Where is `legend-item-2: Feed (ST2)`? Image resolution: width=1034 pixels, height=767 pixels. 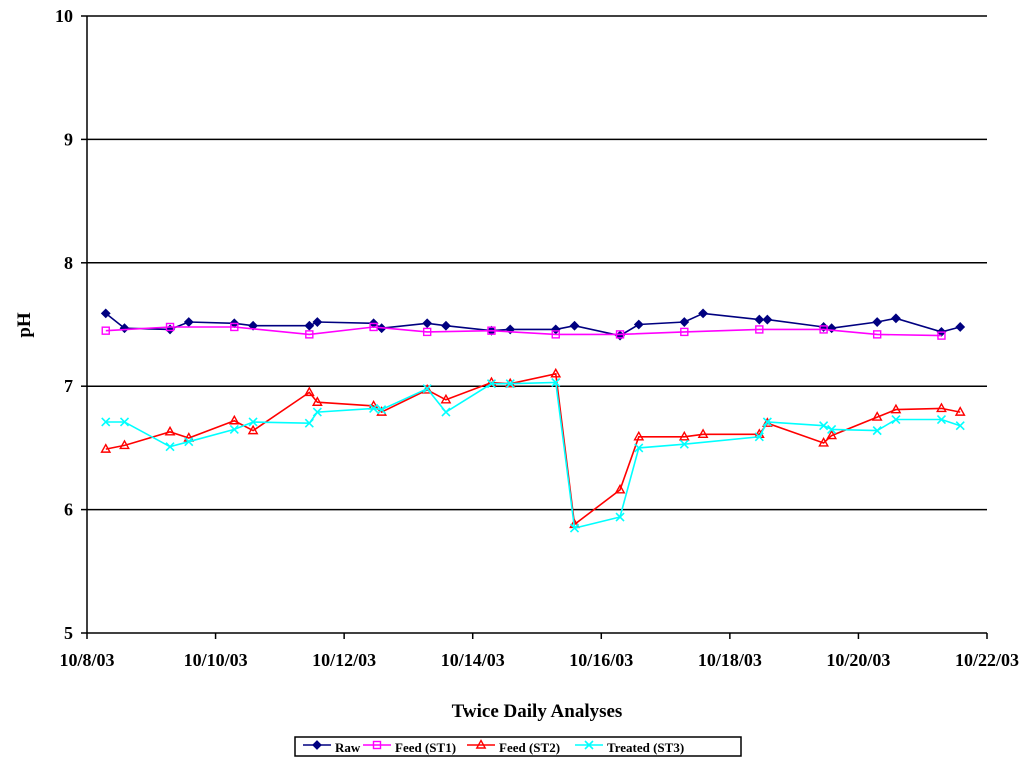
legend-item-2: Feed (ST2) is located at coordinates (513, 747).